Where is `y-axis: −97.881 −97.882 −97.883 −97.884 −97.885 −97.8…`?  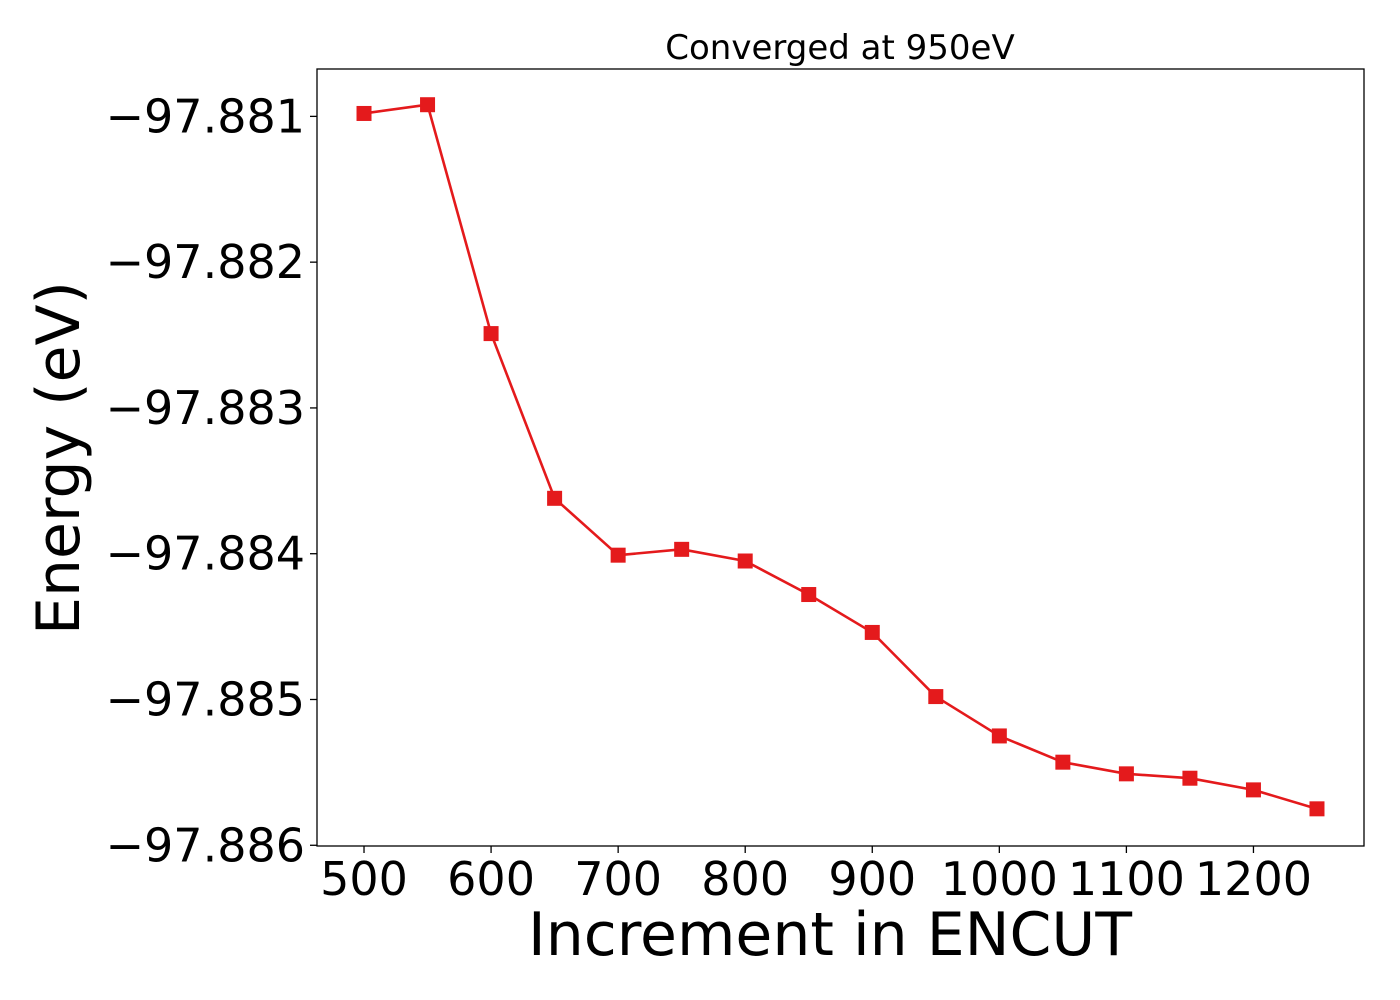
y-axis: −97.881 −97.882 −97.883 −97.884 −97.885 −97.8… is located at coordinates (211, 480).